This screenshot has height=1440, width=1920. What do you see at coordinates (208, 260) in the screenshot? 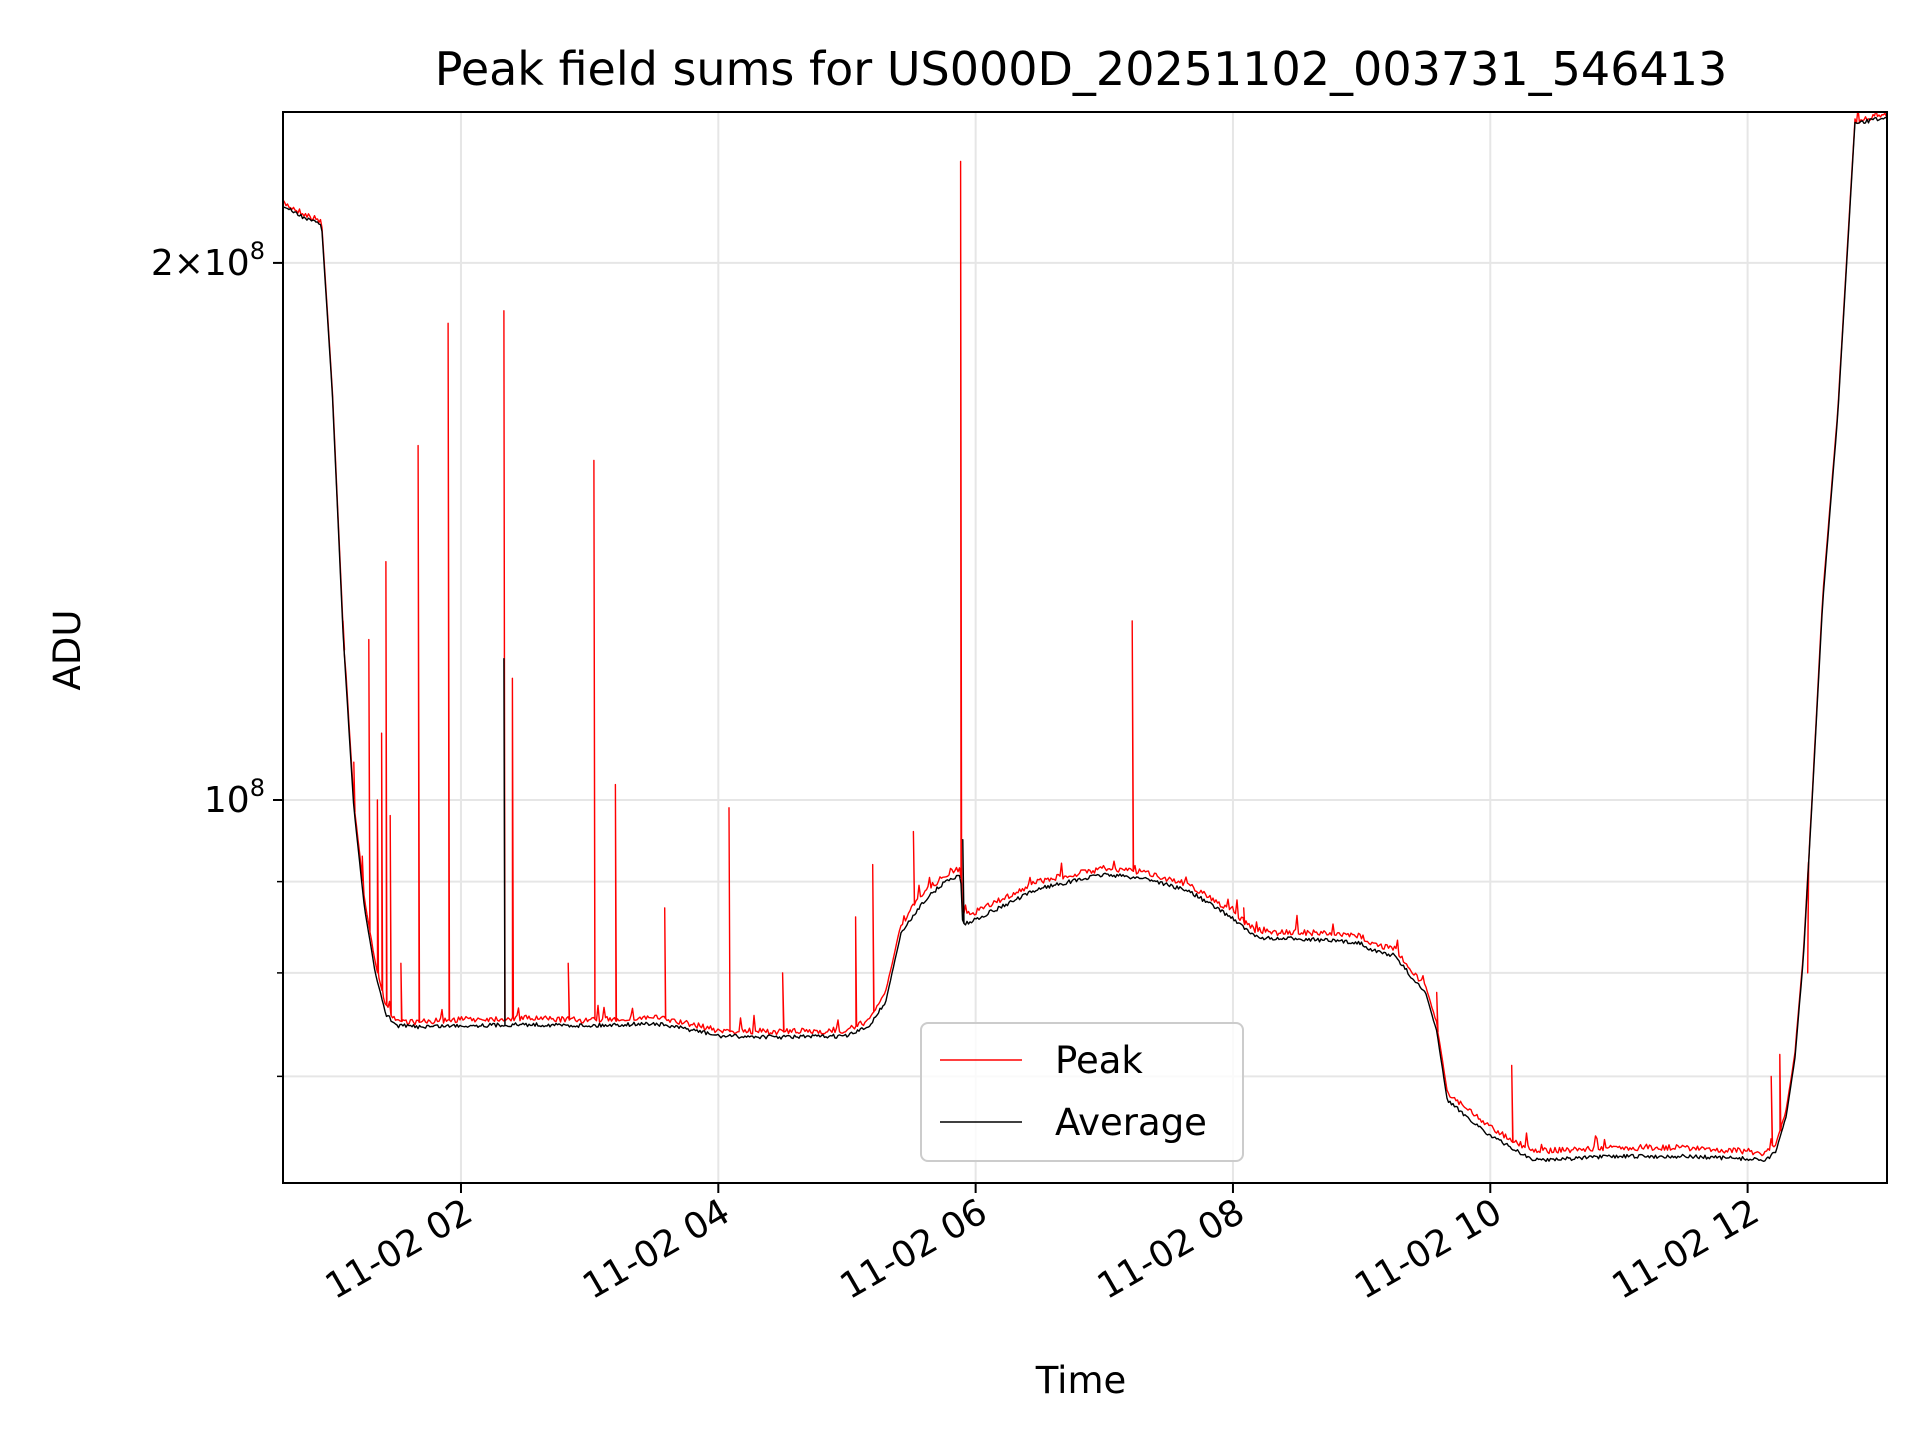
I see `y-tick-label: 2×108` at bounding box center [208, 260].